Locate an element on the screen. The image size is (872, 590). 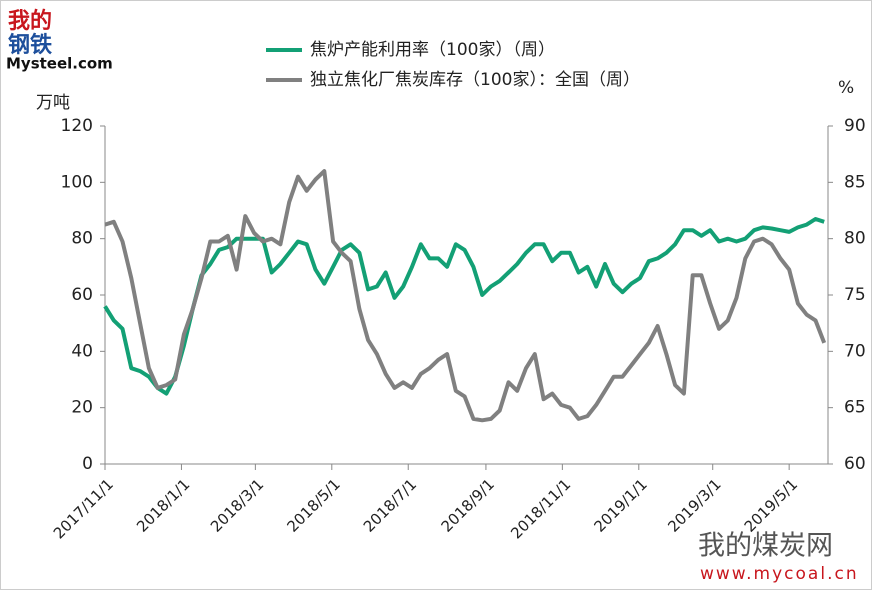
watermark-name: 我的煤炭网 is located at coordinates (765, 546).